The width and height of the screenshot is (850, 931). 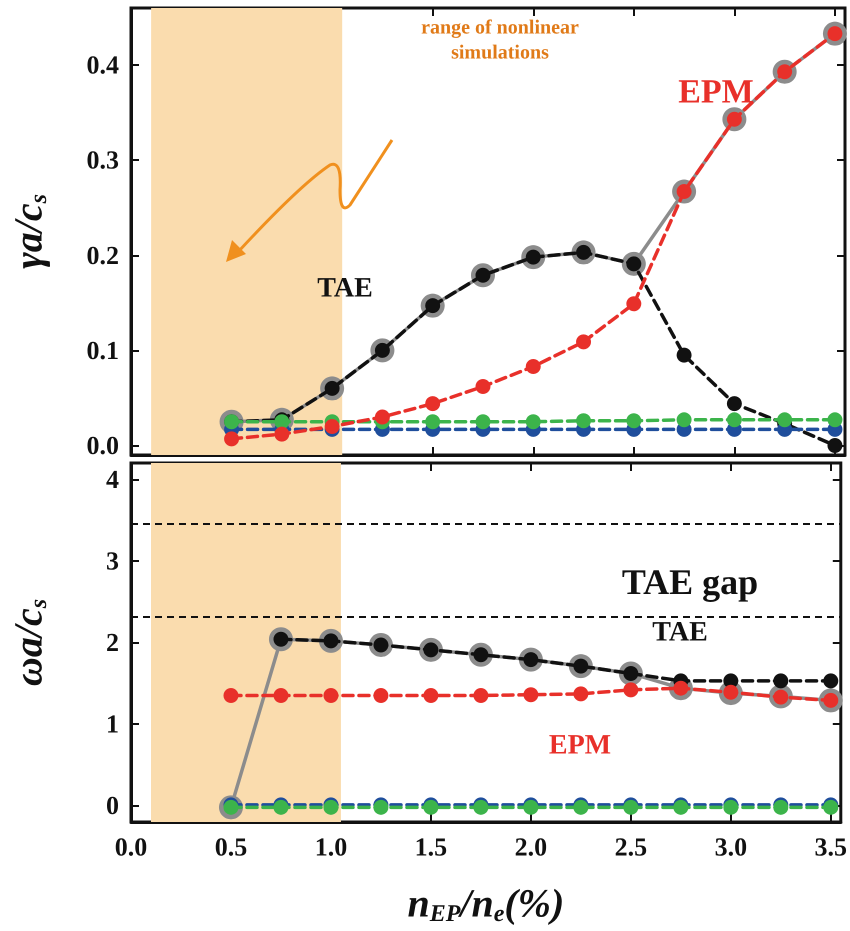 I want to click on x-tick-label: 3.5, so click(x=831, y=847).